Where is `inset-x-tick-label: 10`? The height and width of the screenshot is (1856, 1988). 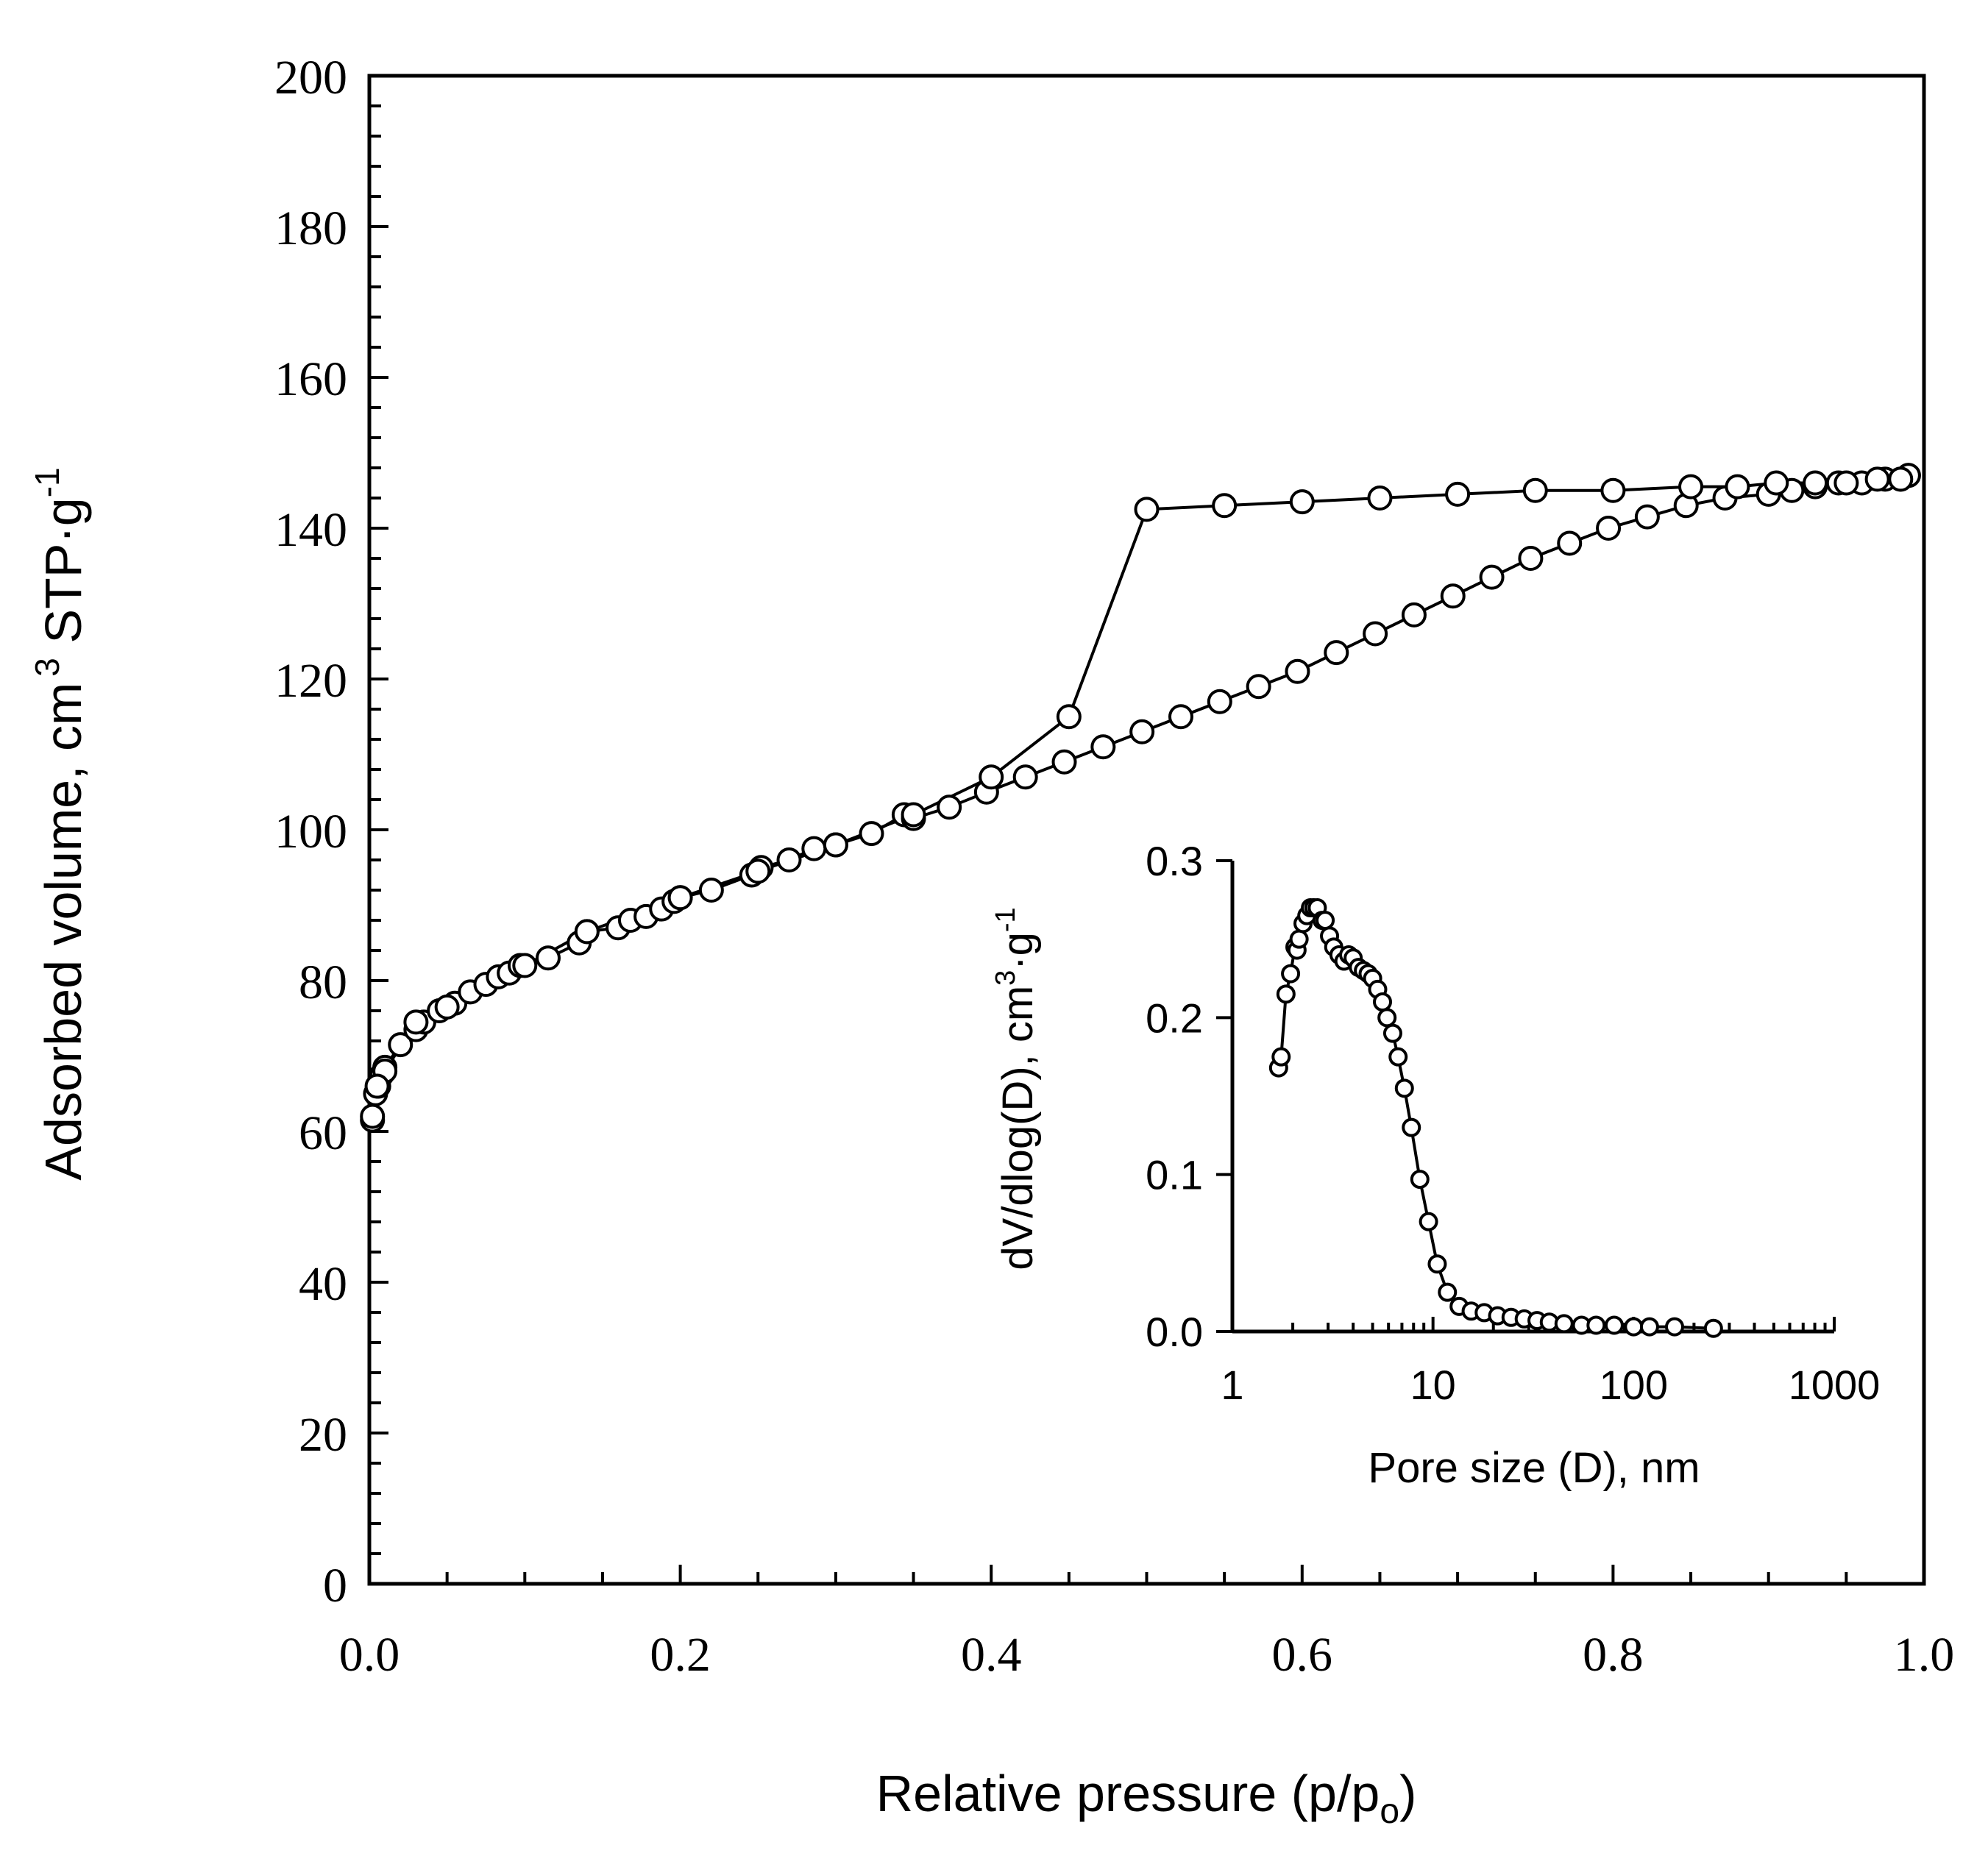
inset-x-tick-label: 10 is located at coordinates (1433, 1385).